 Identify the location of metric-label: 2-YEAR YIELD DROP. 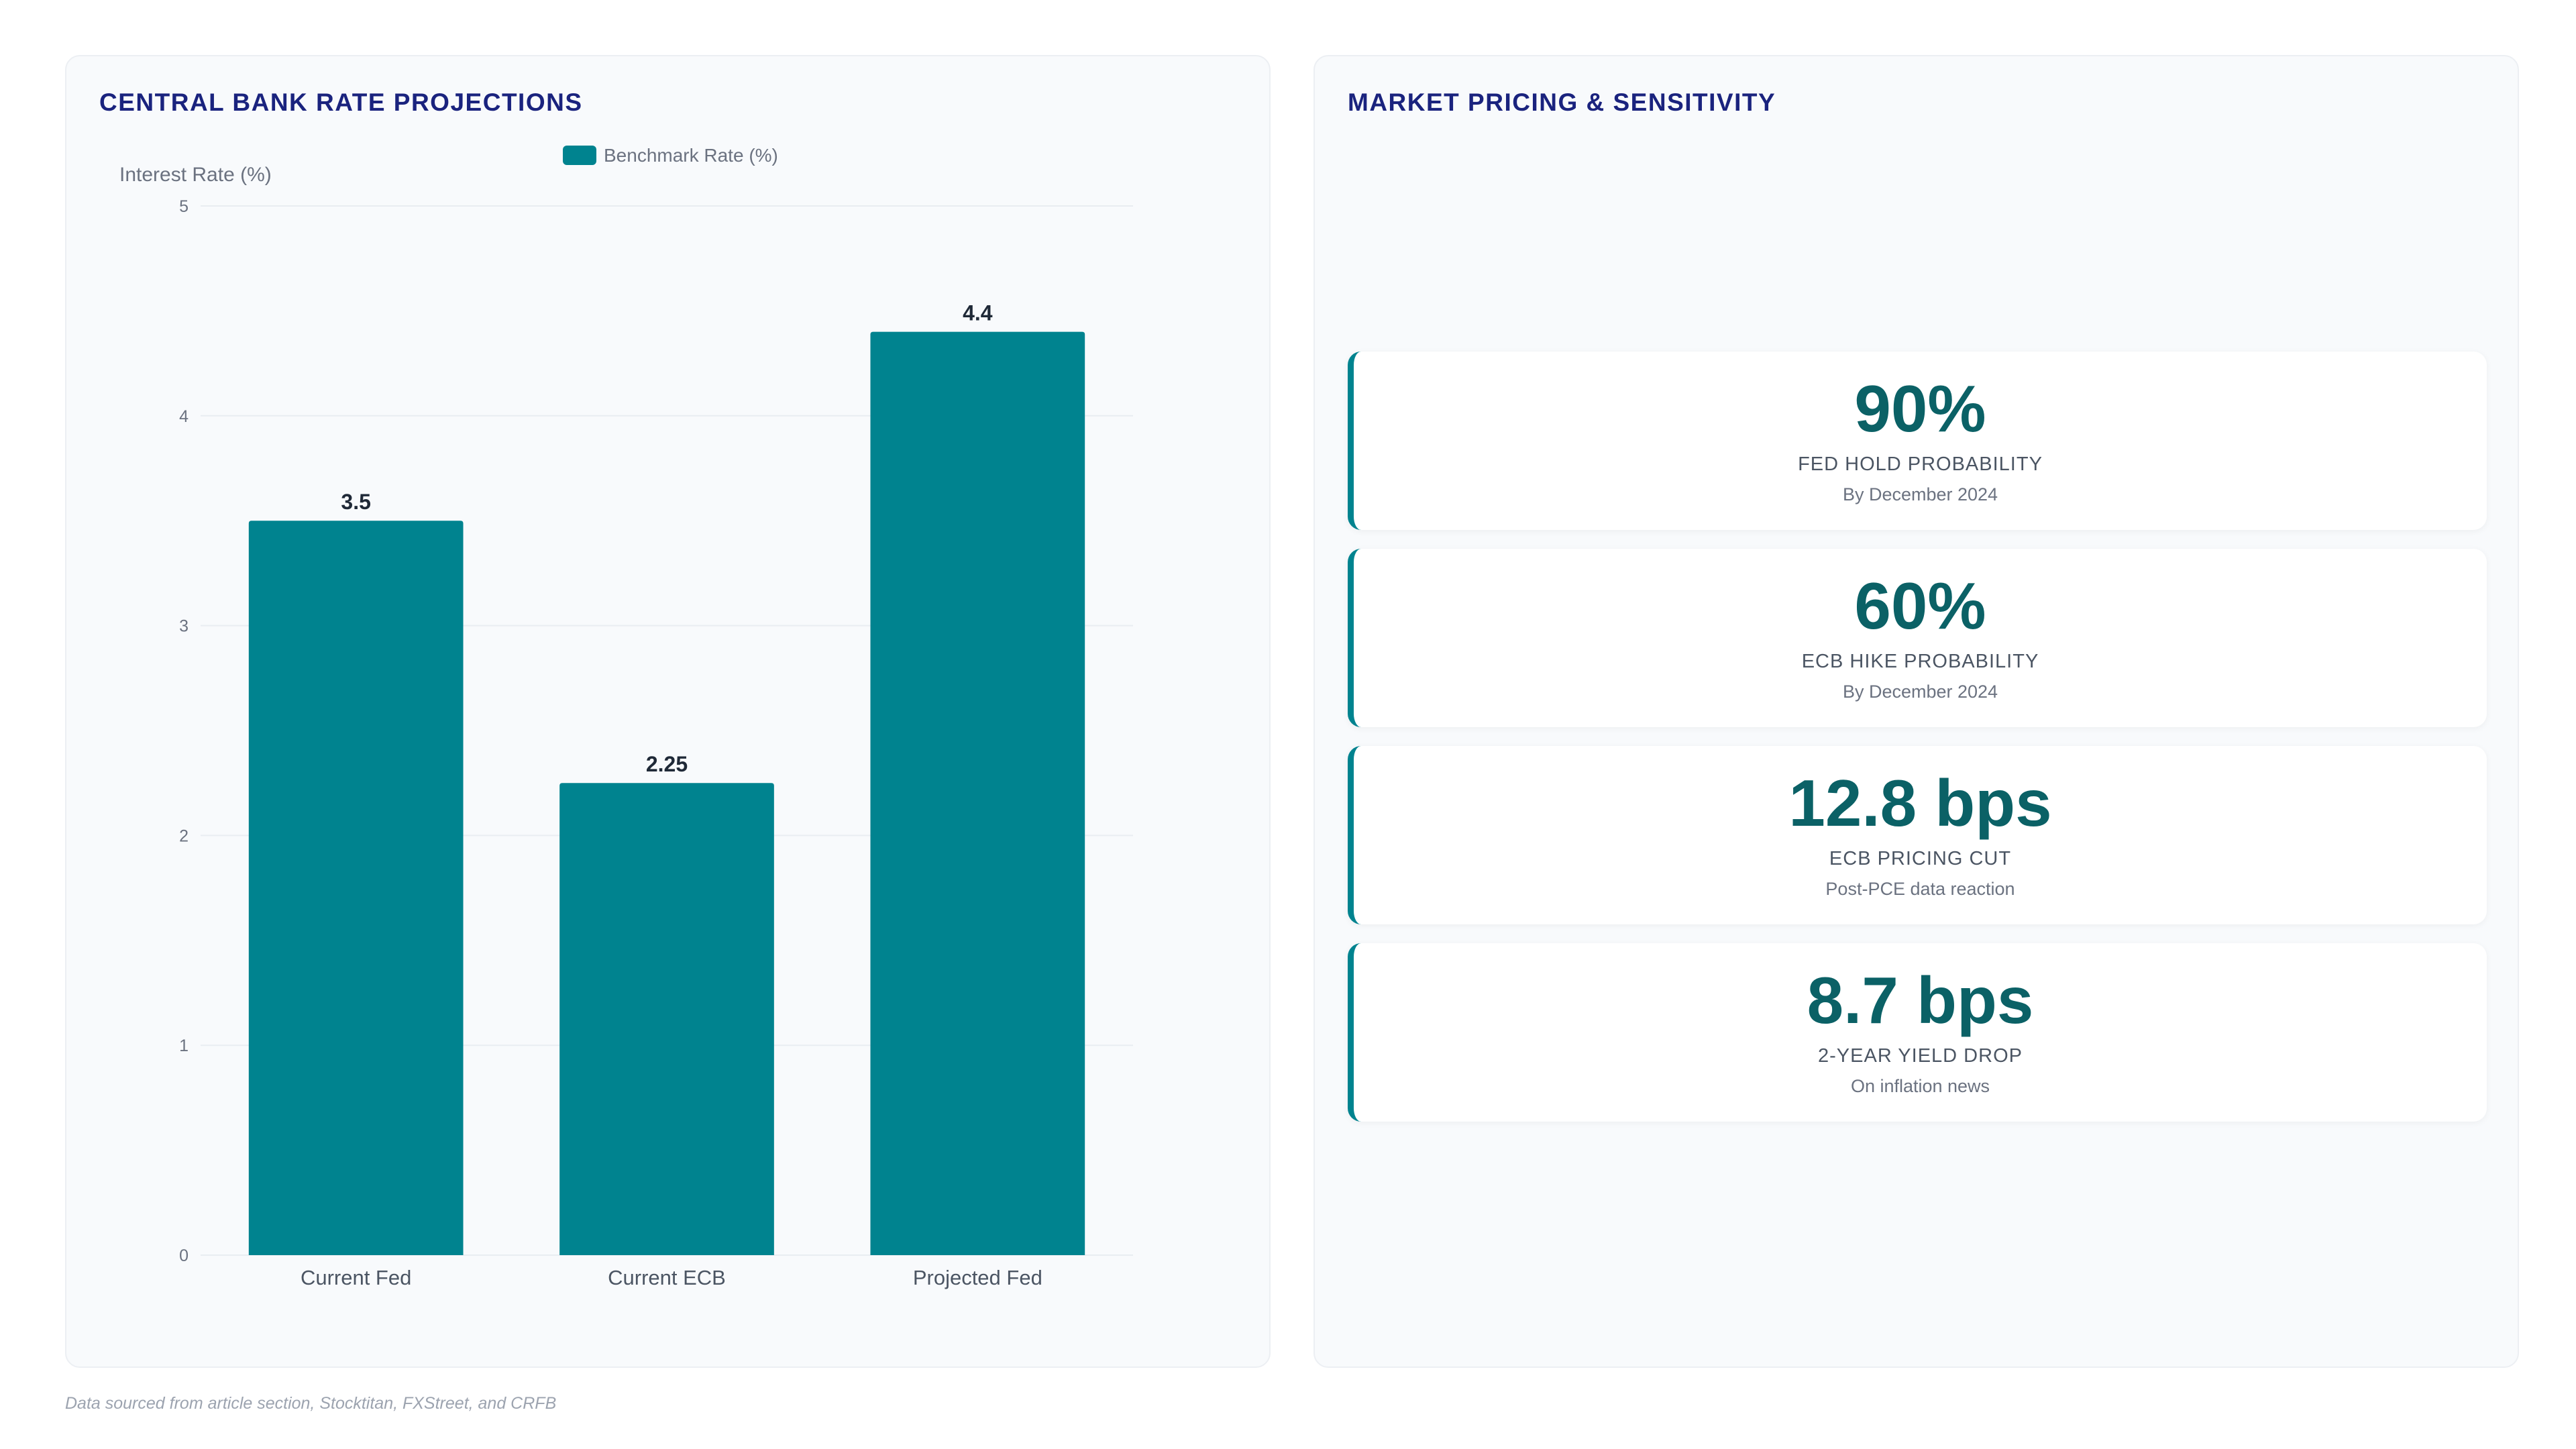
(1920, 1056).